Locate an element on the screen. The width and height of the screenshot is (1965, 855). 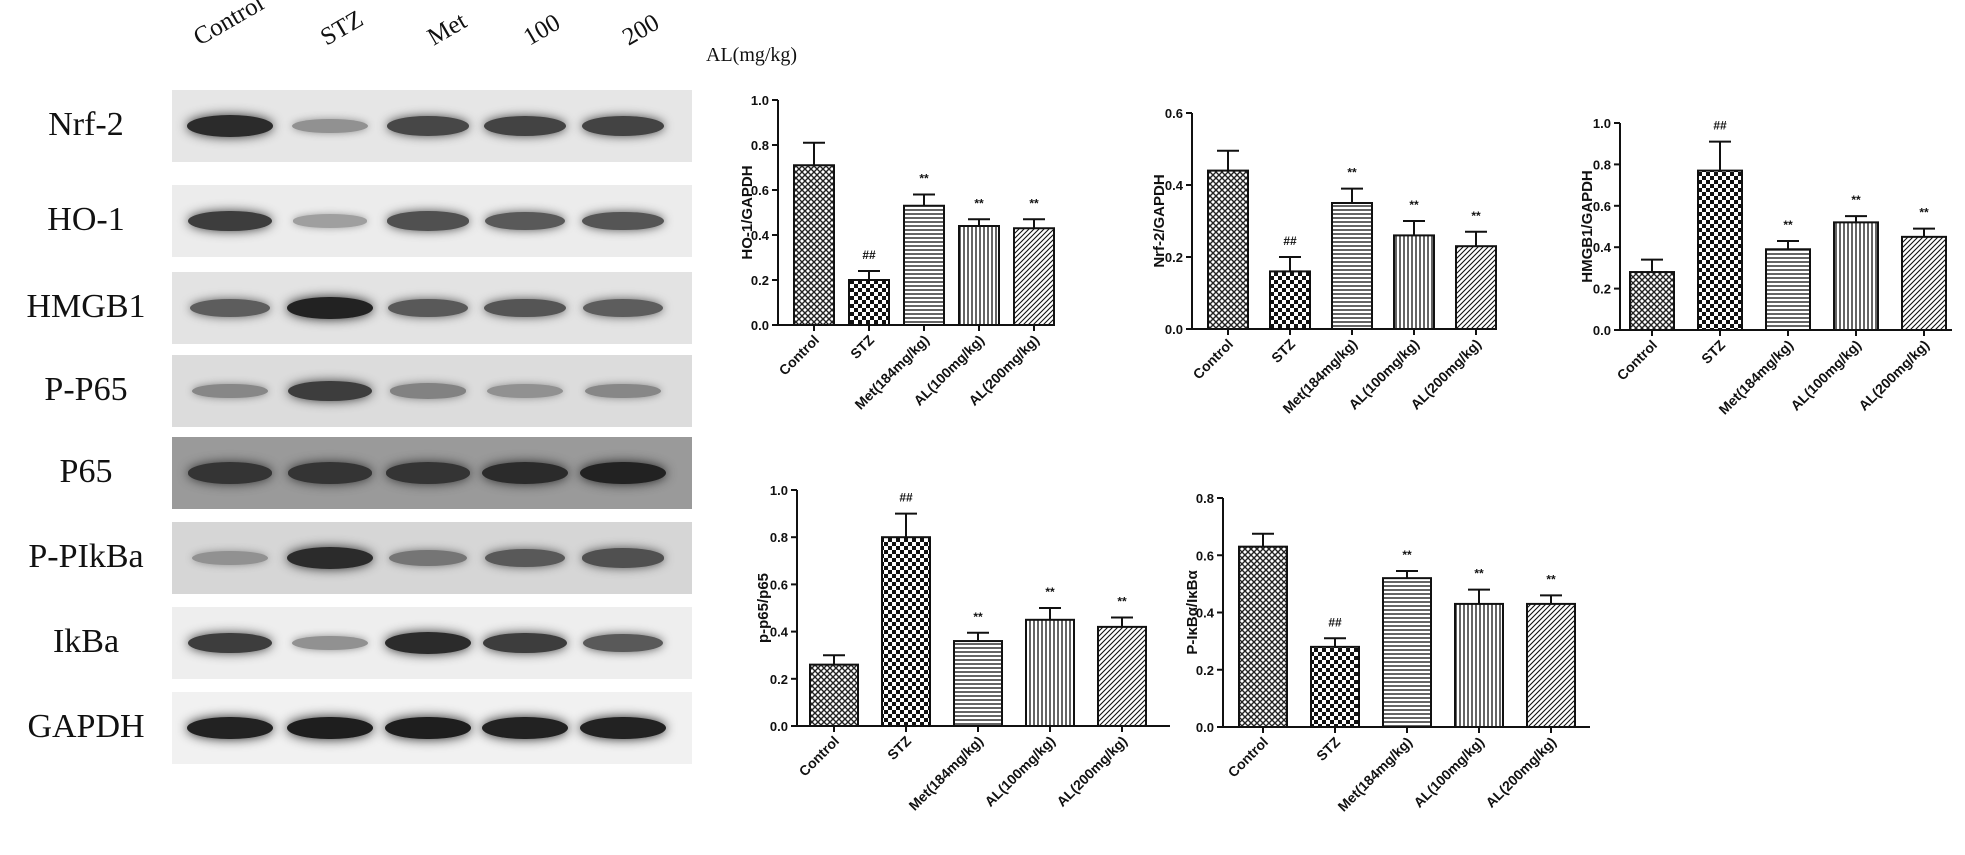
lane-label-stz: STZ is located at coordinates (342, 28).